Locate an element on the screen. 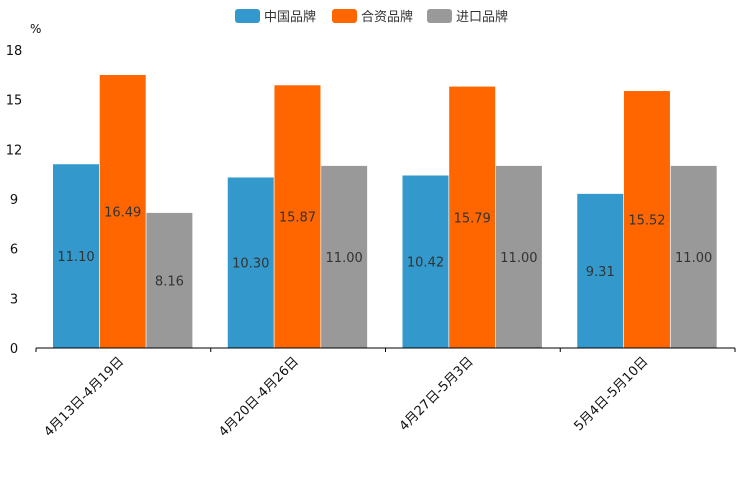  data-label: 9.31 is located at coordinates (600, 272).